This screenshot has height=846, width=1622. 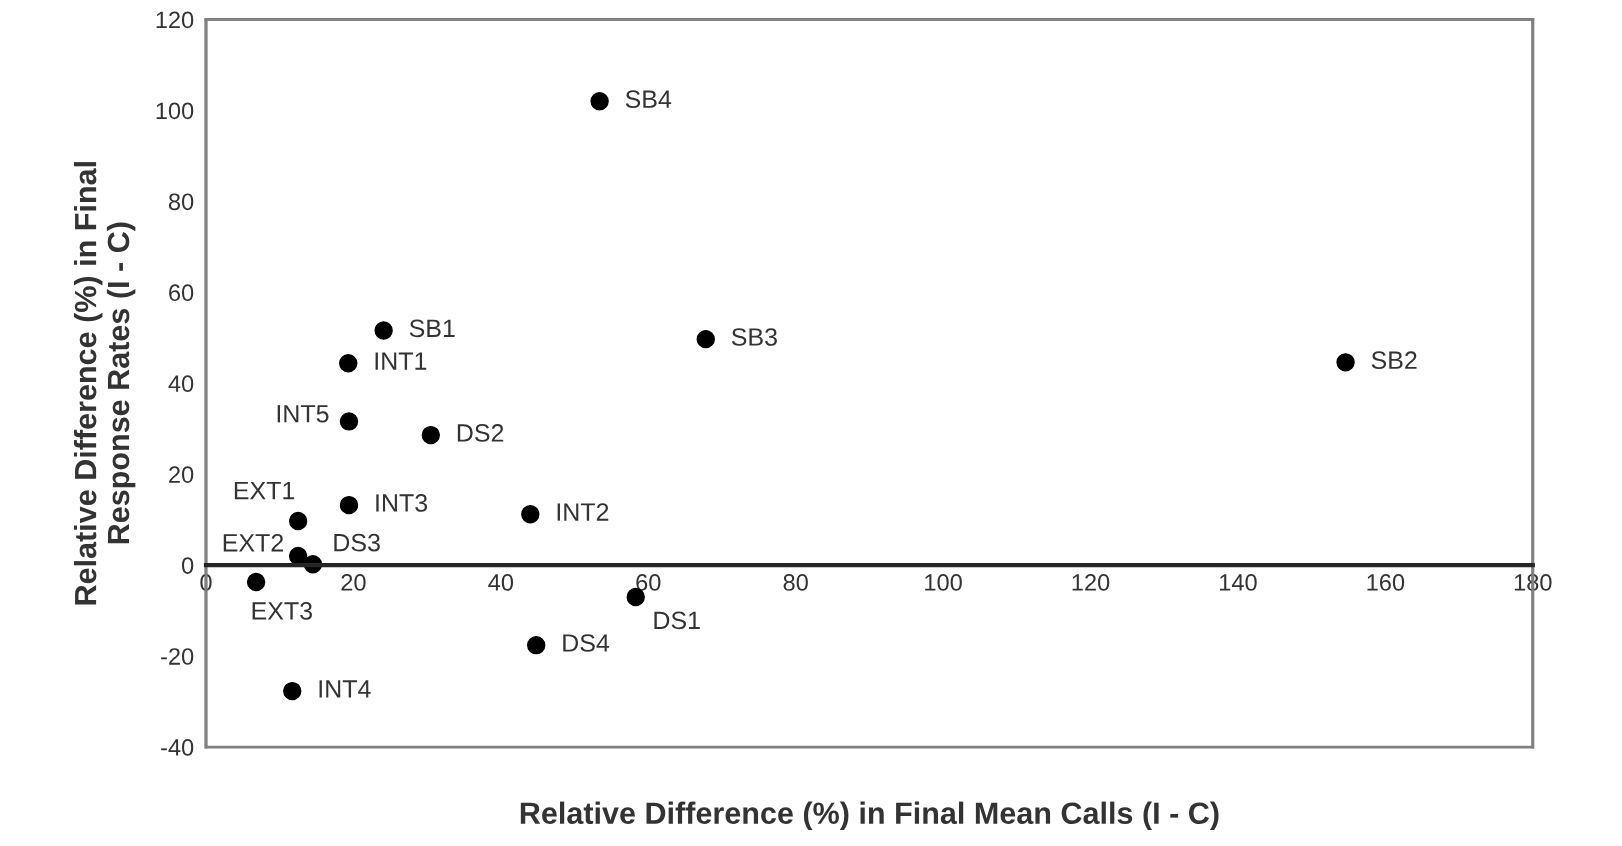 I want to click on y-tick-label: 0, so click(x=187, y=565).